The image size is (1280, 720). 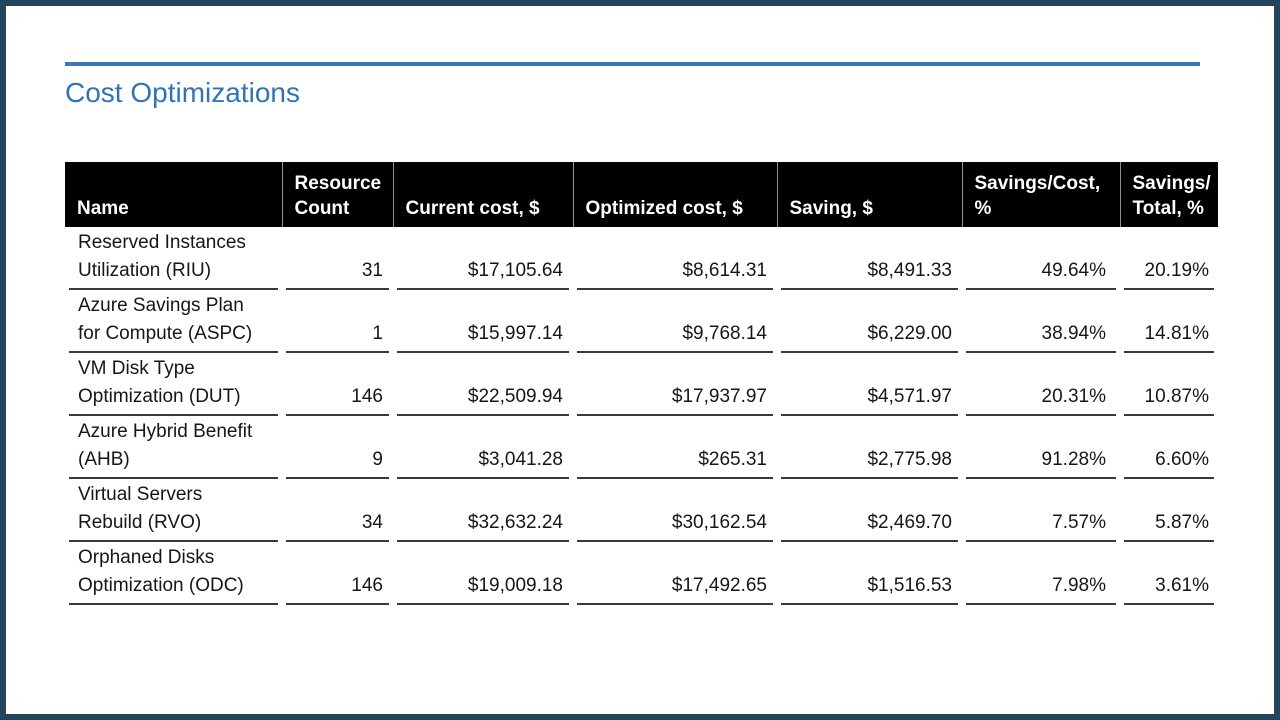 I want to click on cell-resource-count: 31, so click(x=337, y=258).